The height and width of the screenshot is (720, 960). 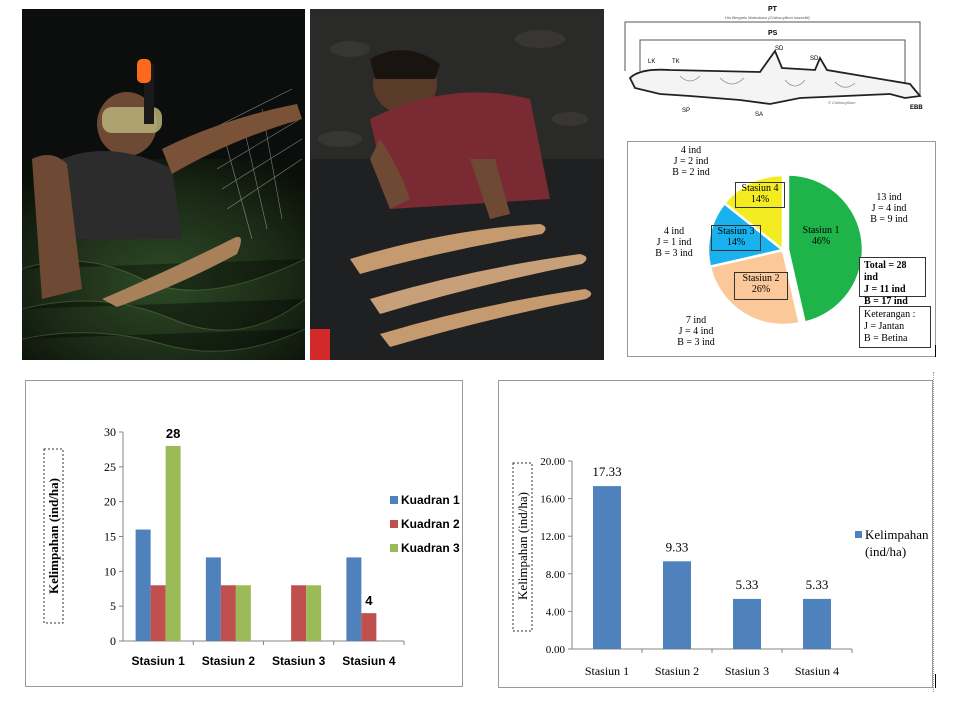 I want to click on photo-snorkeler-image, so click(x=163, y=184).